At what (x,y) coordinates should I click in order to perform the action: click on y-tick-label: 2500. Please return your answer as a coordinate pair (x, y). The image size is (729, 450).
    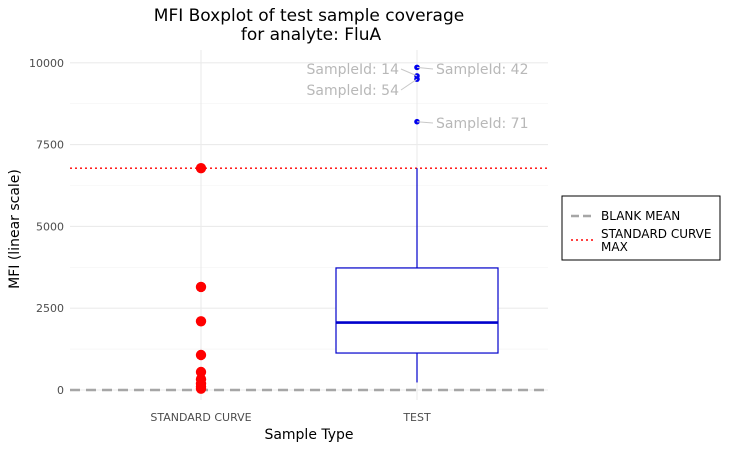
    Looking at the image, I should click on (50, 308).